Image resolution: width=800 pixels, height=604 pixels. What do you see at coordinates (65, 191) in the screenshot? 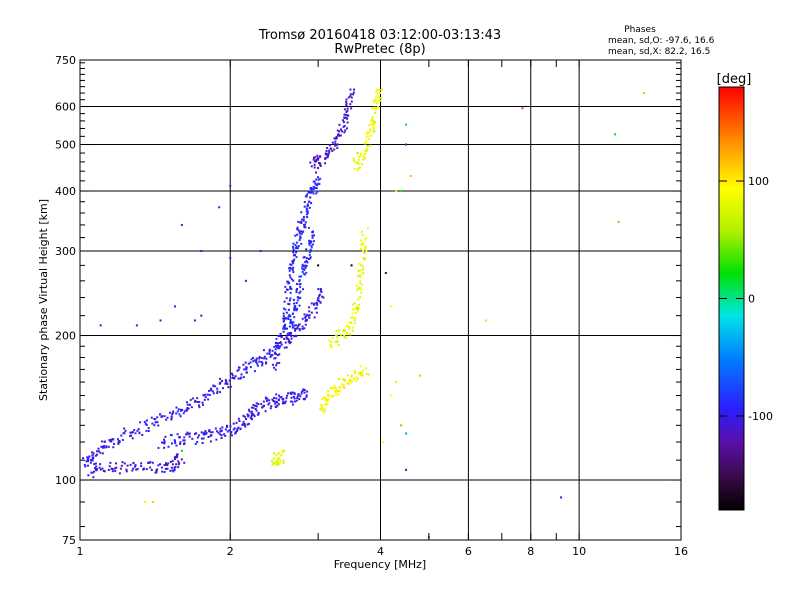
I see `y-tick-label: 400` at bounding box center [65, 191].